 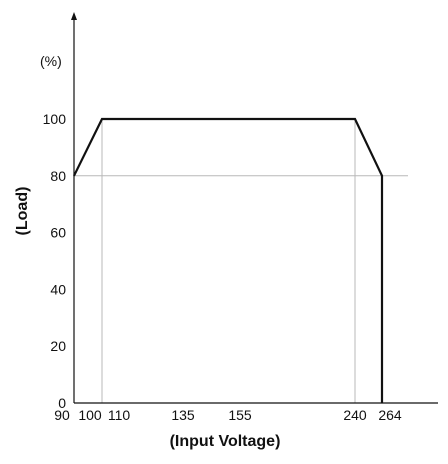 I want to click on x-tick-label: 240, so click(x=355, y=415).